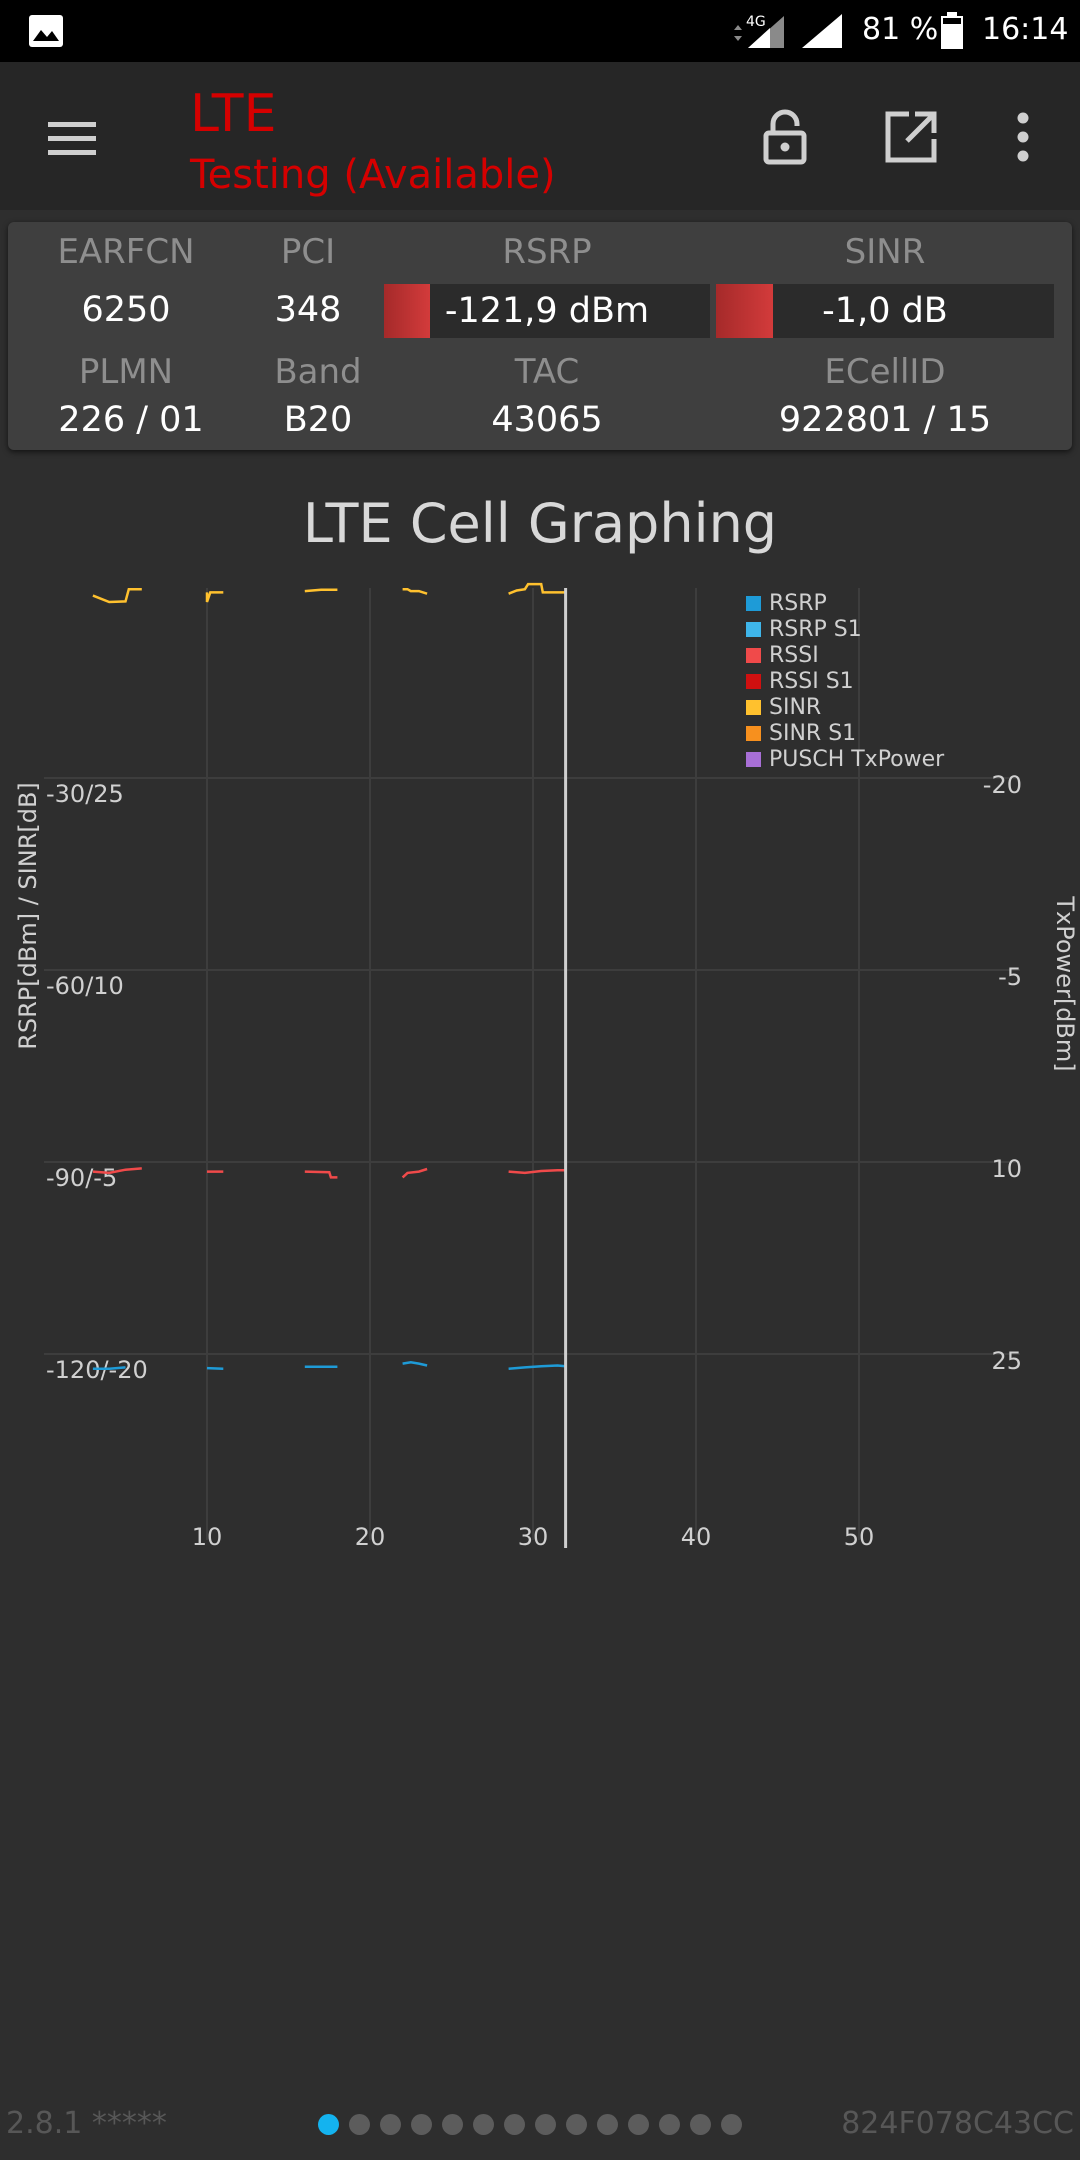 The image size is (1080, 2160). What do you see at coordinates (126, 252) in the screenshot?
I see `earfcn-label: EARFCN` at bounding box center [126, 252].